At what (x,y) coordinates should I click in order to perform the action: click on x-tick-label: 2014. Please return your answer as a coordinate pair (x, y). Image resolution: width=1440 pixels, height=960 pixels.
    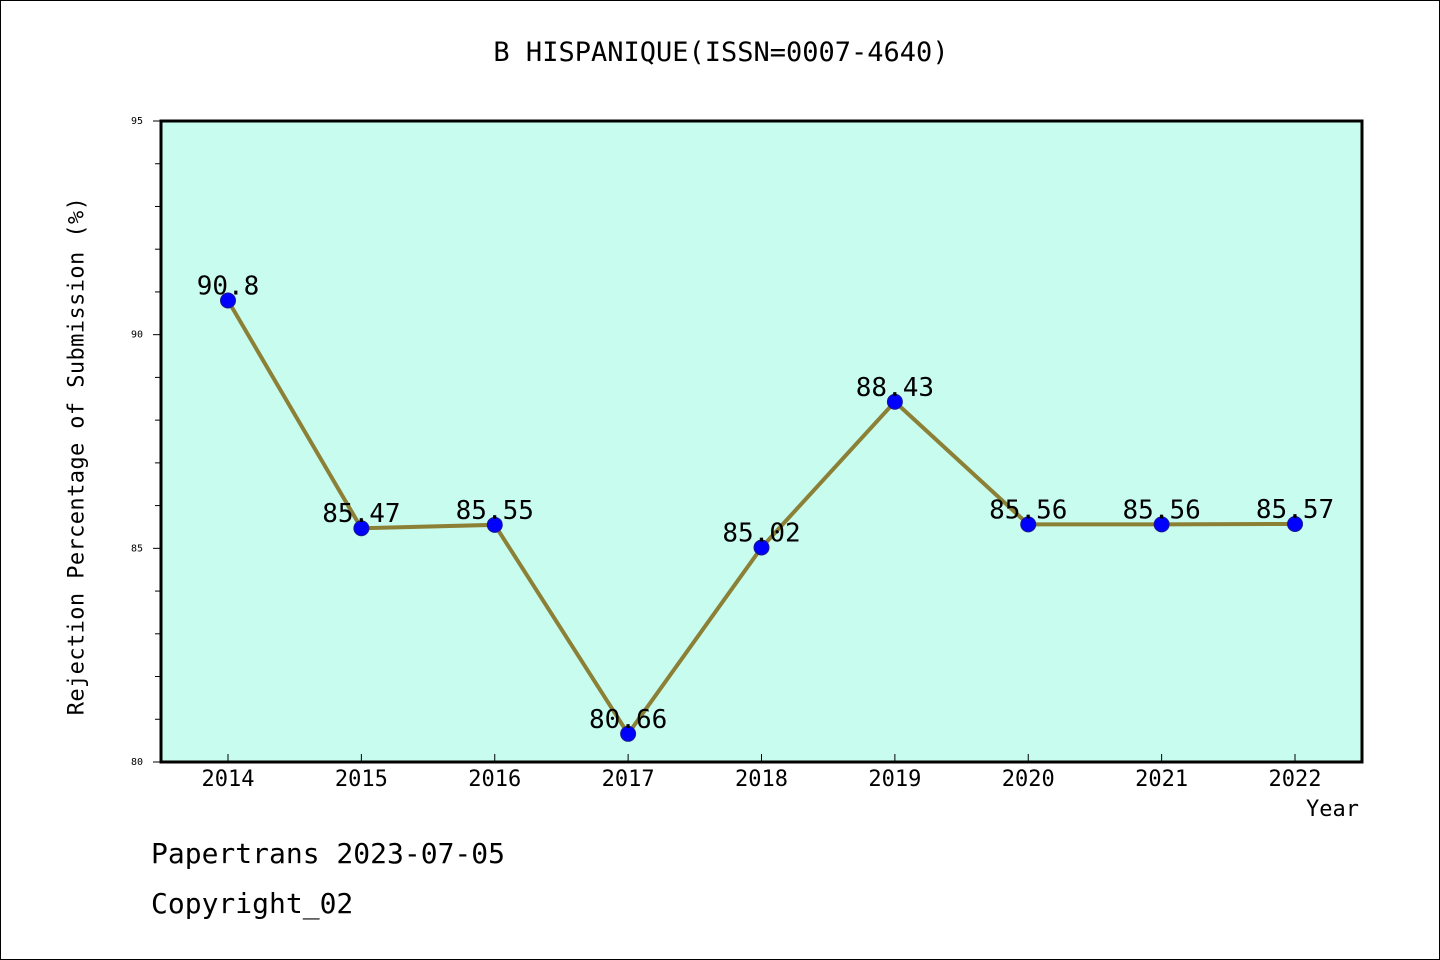
    Looking at the image, I should click on (228, 779).